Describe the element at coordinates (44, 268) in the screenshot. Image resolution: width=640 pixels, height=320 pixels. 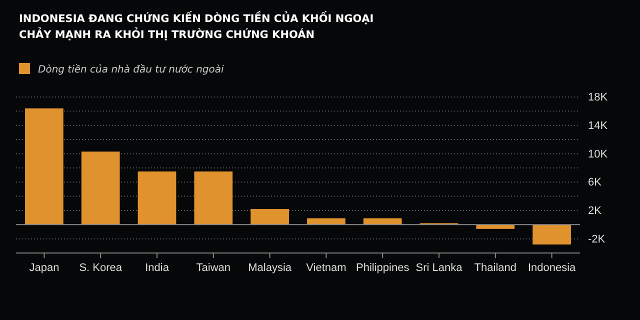
I see `x-tick-label: Japan` at that location.